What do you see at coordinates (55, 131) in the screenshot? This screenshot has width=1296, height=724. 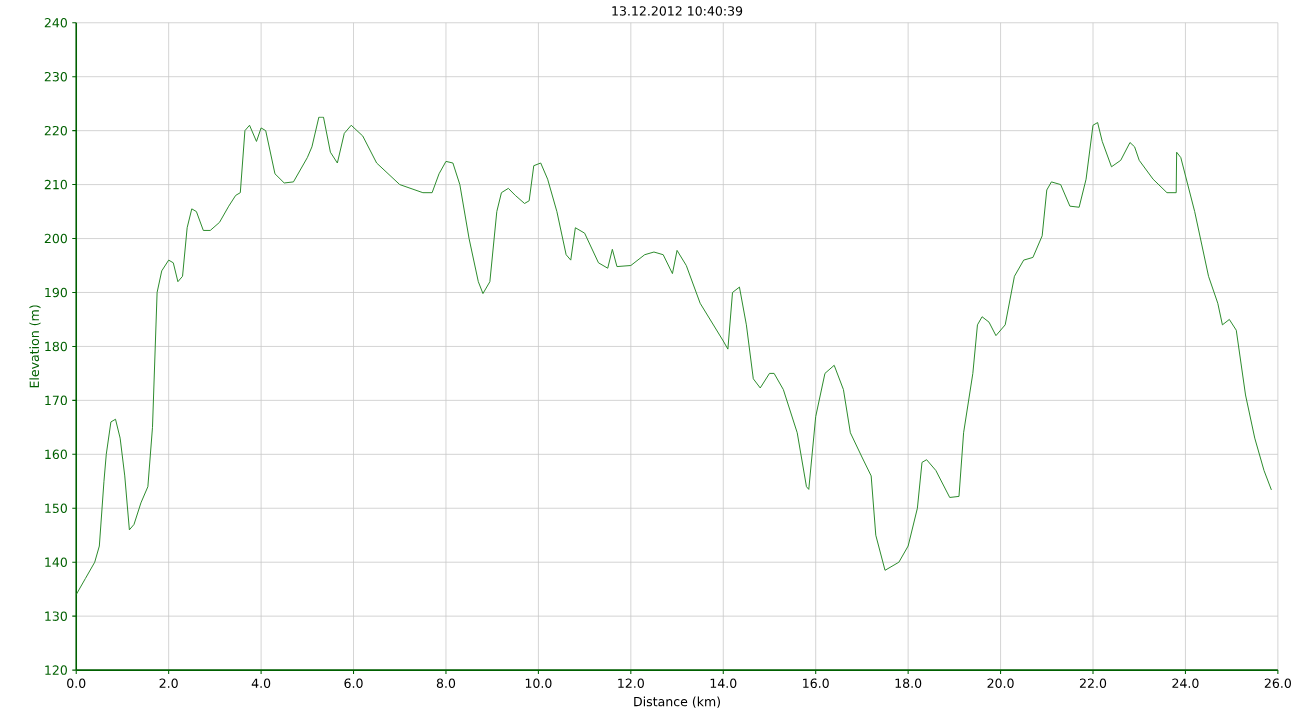 I see `y-tick-label: 220` at bounding box center [55, 131].